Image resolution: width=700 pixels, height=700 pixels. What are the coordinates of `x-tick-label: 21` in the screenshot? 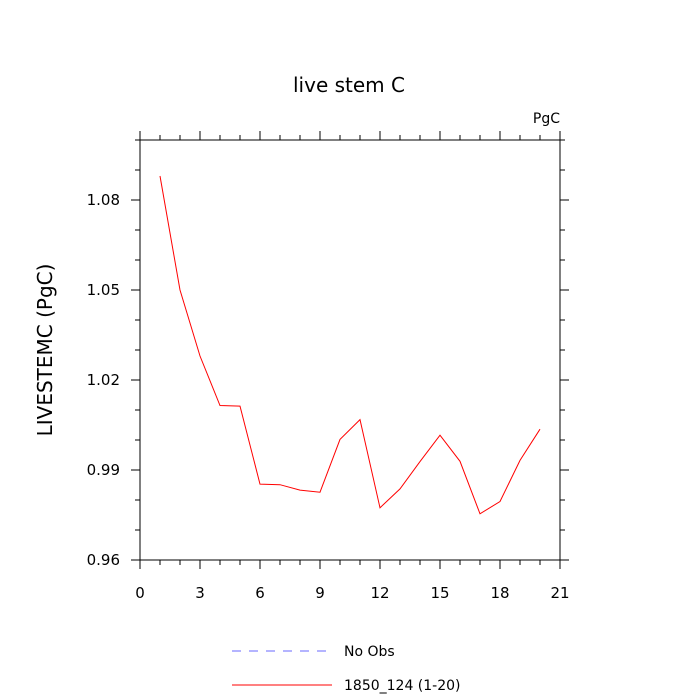 It's located at (559, 593).